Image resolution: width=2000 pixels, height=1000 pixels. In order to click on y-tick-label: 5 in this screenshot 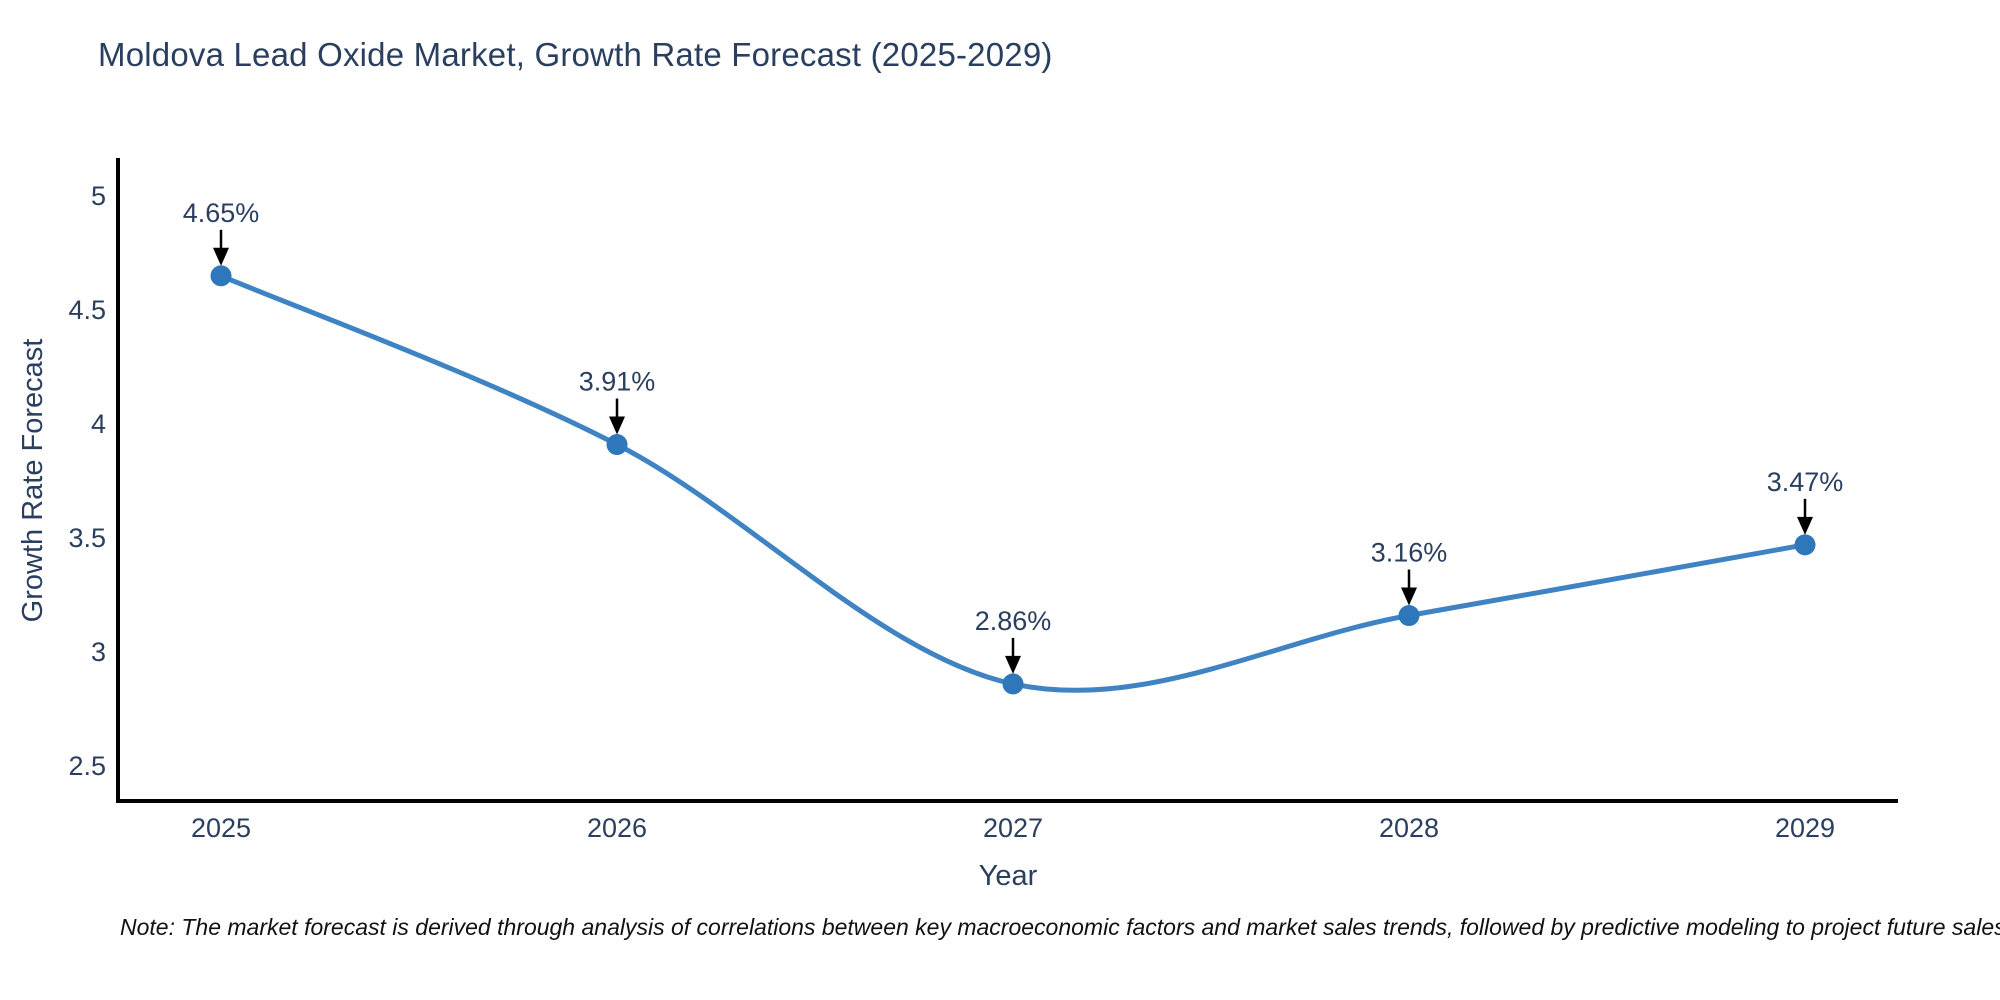, I will do `click(98, 196)`.